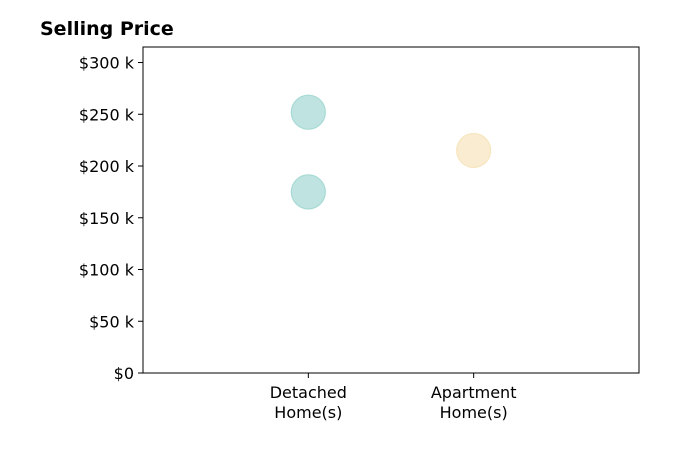 Image resolution: width=679 pixels, height=462 pixels. What do you see at coordinates (107, 29) in the screenshot?
I see `chart-title: Selling Price` at bounding box center [107, 29].